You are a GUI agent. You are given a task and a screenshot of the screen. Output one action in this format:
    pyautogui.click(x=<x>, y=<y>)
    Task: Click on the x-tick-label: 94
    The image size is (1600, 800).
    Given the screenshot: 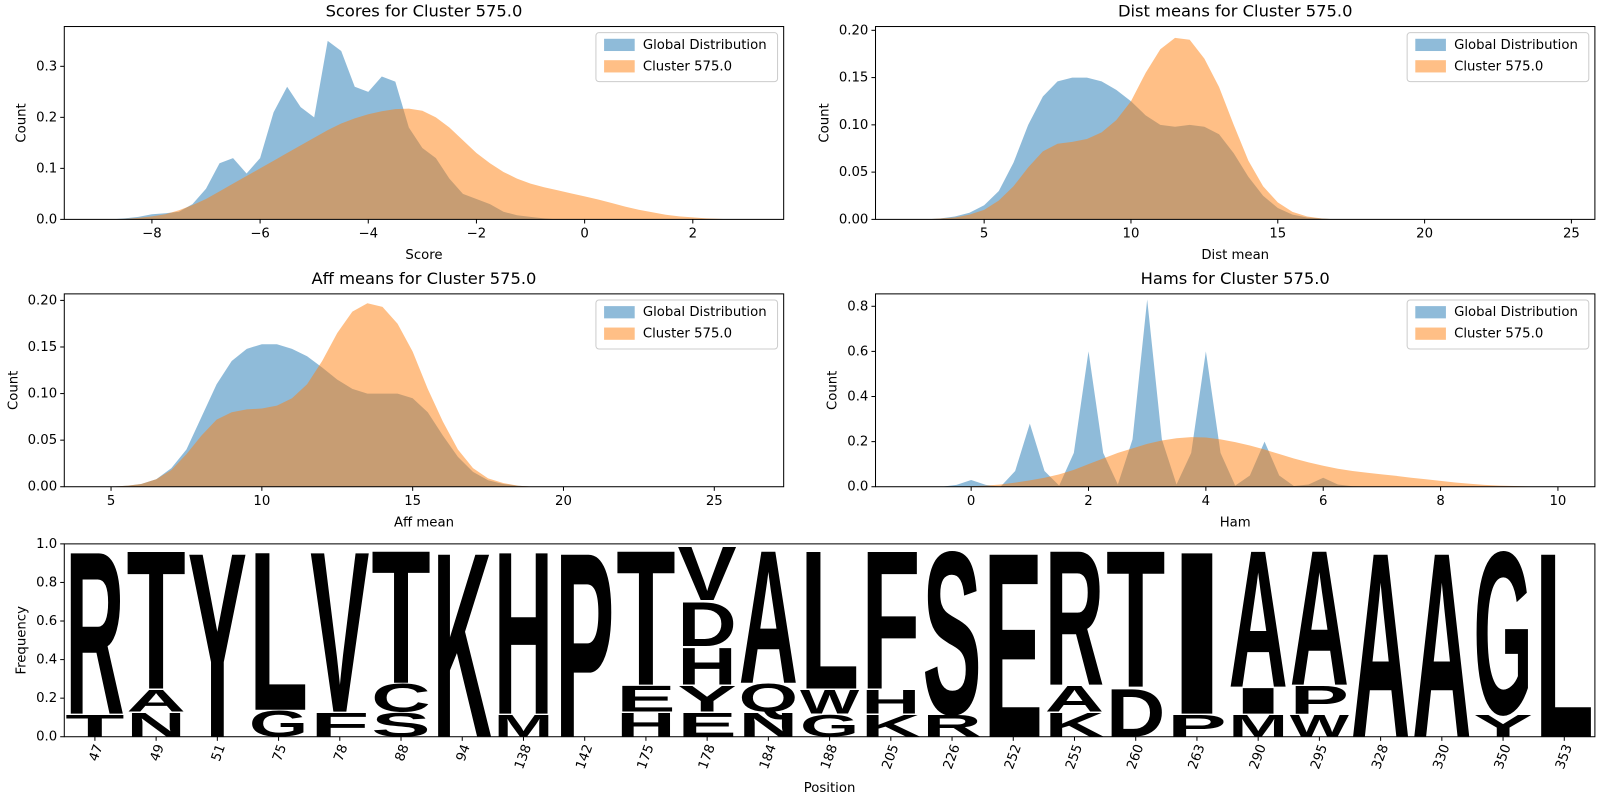 What is the action you would take?
    pyautogui.click(x=464, y=753)
    